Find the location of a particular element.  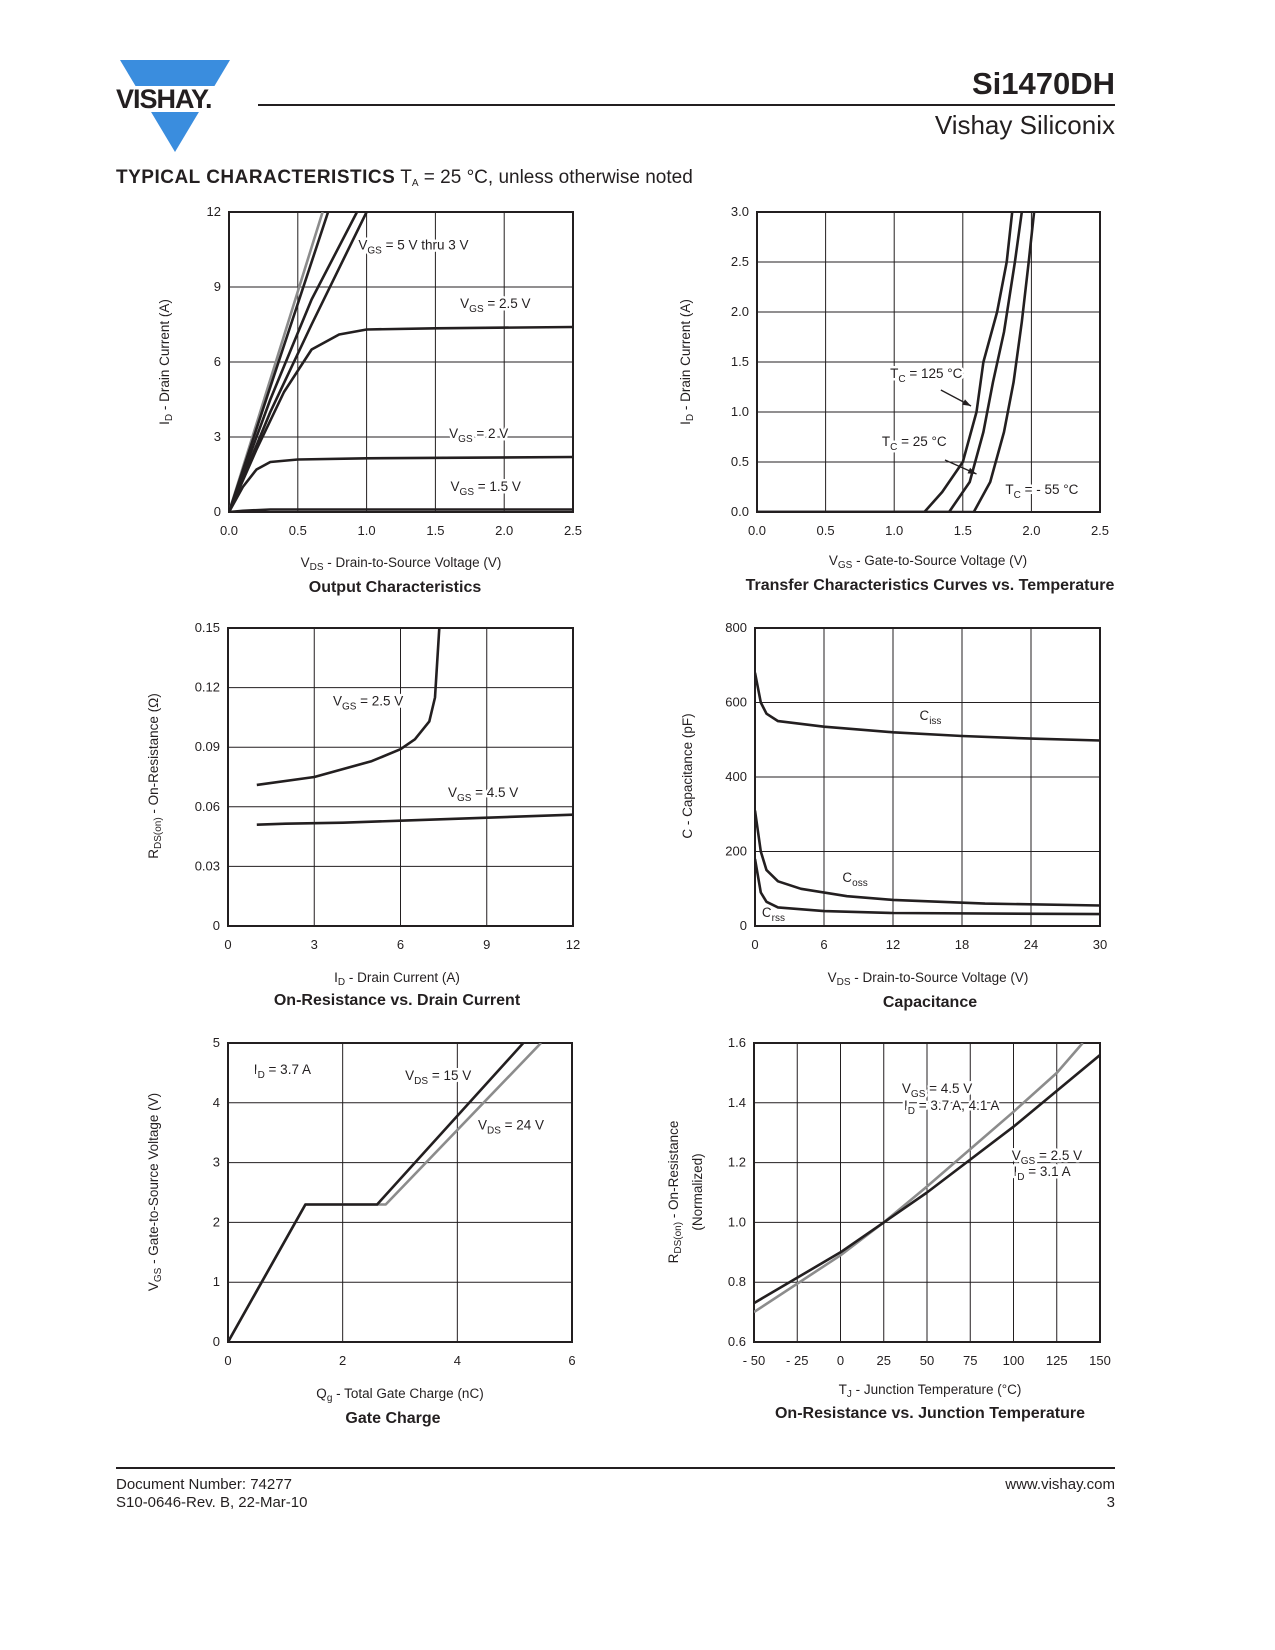

y-tick-label: 0.03 is located at coordinates (207, 865).